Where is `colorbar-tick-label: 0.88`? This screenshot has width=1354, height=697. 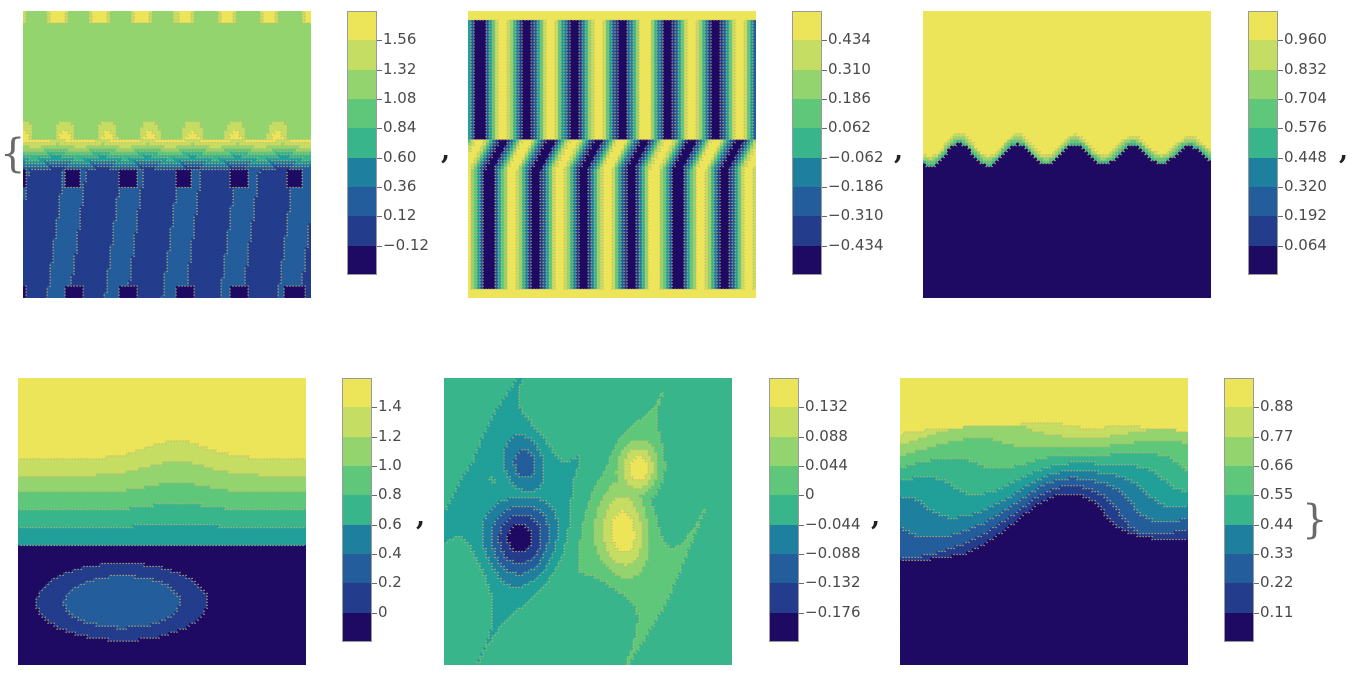
colorbar-tick-label: 0.88 is located at coordinates (1276, 406).